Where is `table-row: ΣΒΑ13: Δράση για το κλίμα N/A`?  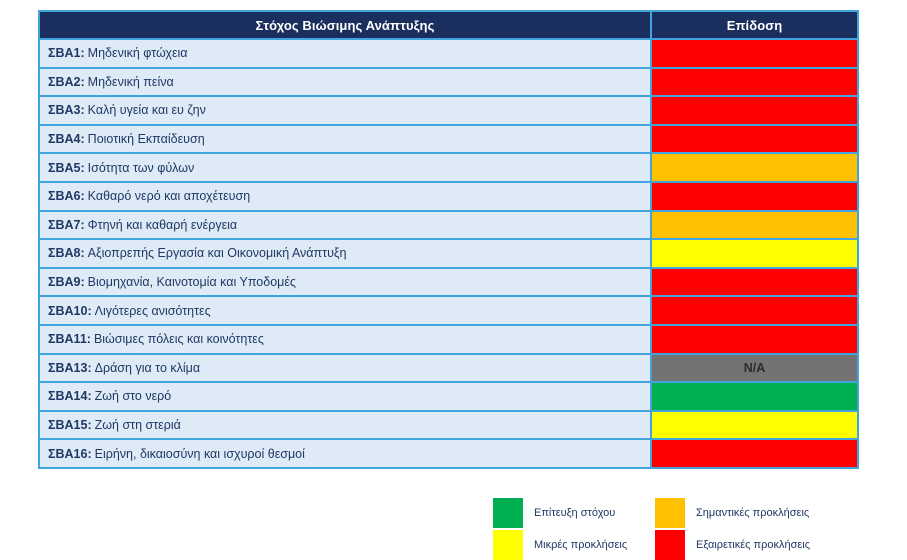
table-row: ΣΒΑ13: Δράση για το κλίμα N/A is located at coordinates (448, 368).